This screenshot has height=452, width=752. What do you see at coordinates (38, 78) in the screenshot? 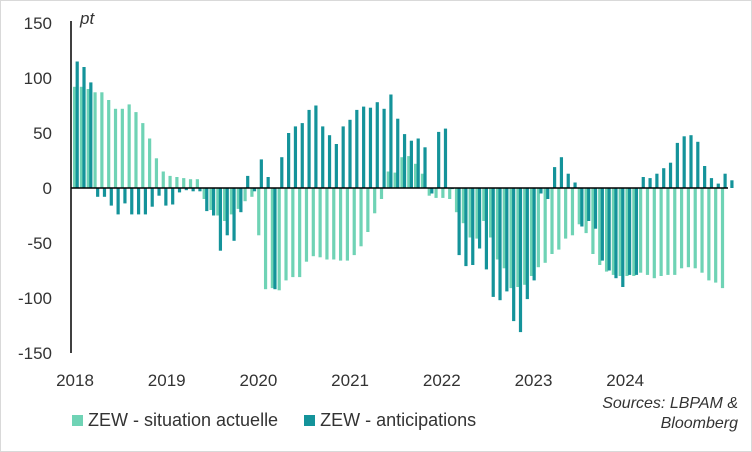
I see `y-tick-label: 100` at bounding box center [38, 78].